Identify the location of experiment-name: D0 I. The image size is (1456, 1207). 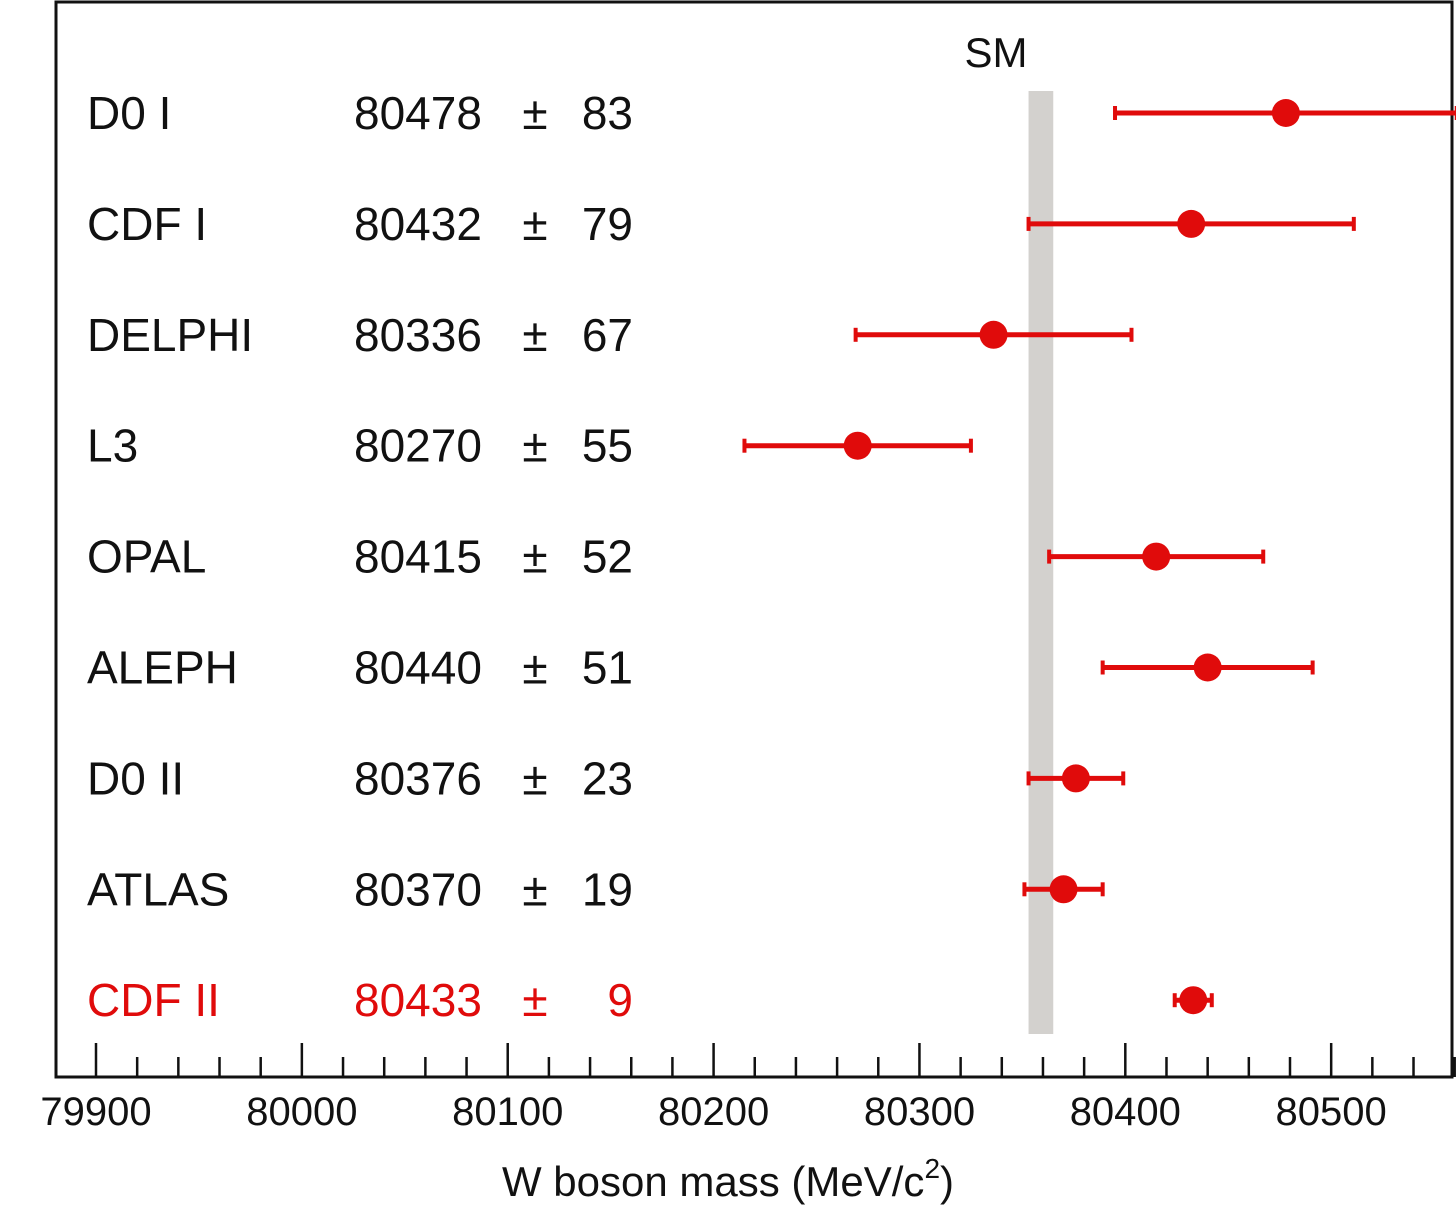
(129, 113).